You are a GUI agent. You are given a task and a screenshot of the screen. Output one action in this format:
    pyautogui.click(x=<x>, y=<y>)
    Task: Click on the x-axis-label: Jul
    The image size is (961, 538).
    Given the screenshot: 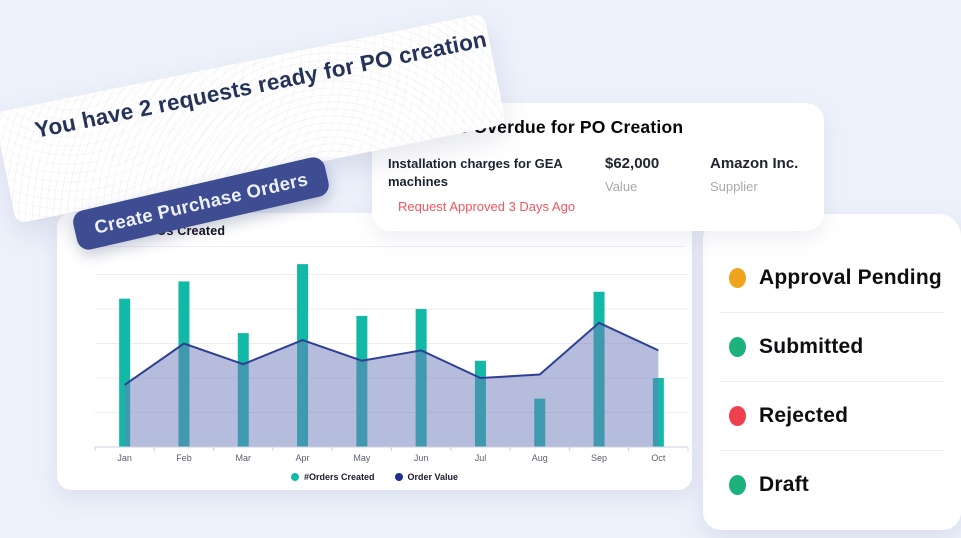 What is the action you would take?
    pyautogui.click(x=481, y=458)
    